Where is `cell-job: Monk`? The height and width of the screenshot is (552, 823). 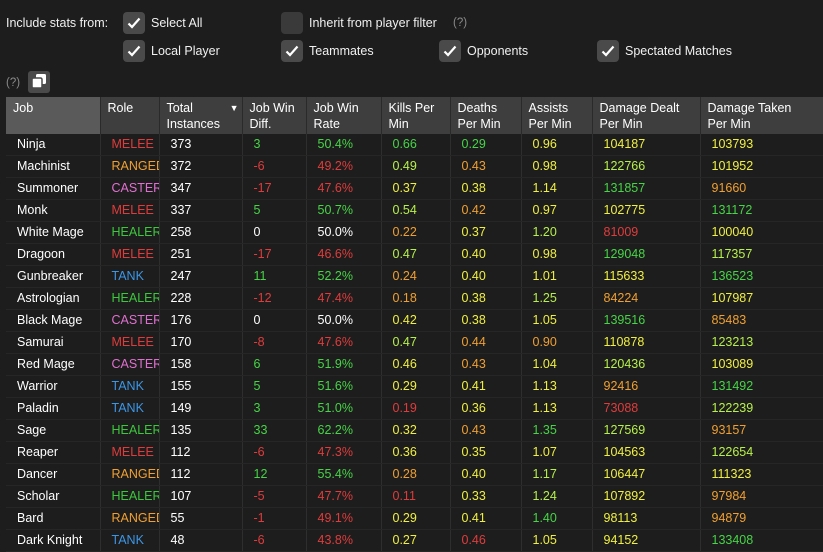
cell-job: Monk is located at coordinates (53, 210).